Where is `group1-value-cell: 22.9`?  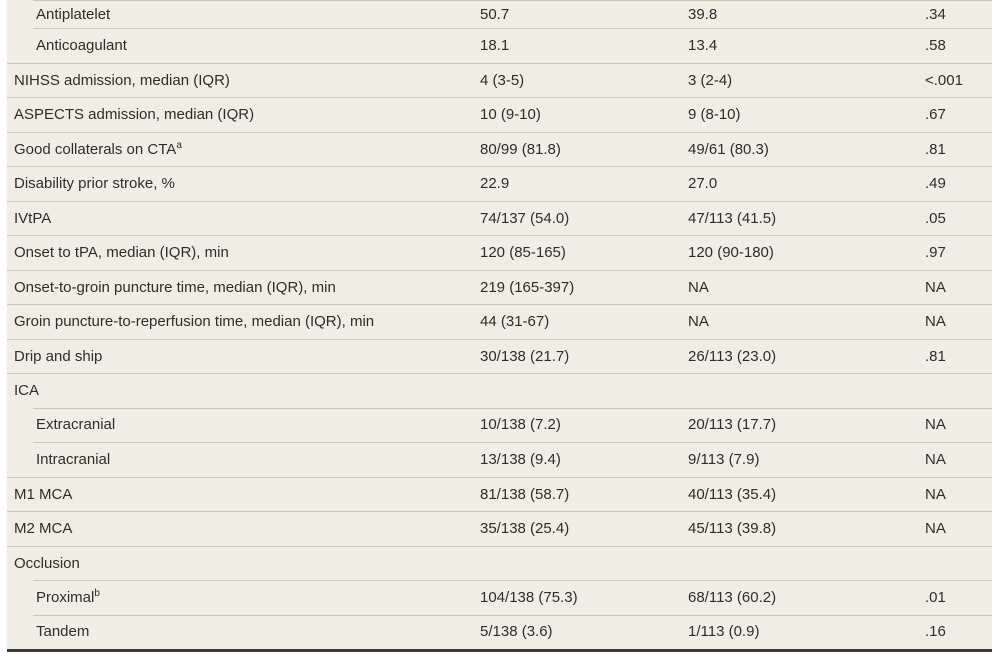 group1-value-cell: 22.9 is located at coordinates (495, 184).